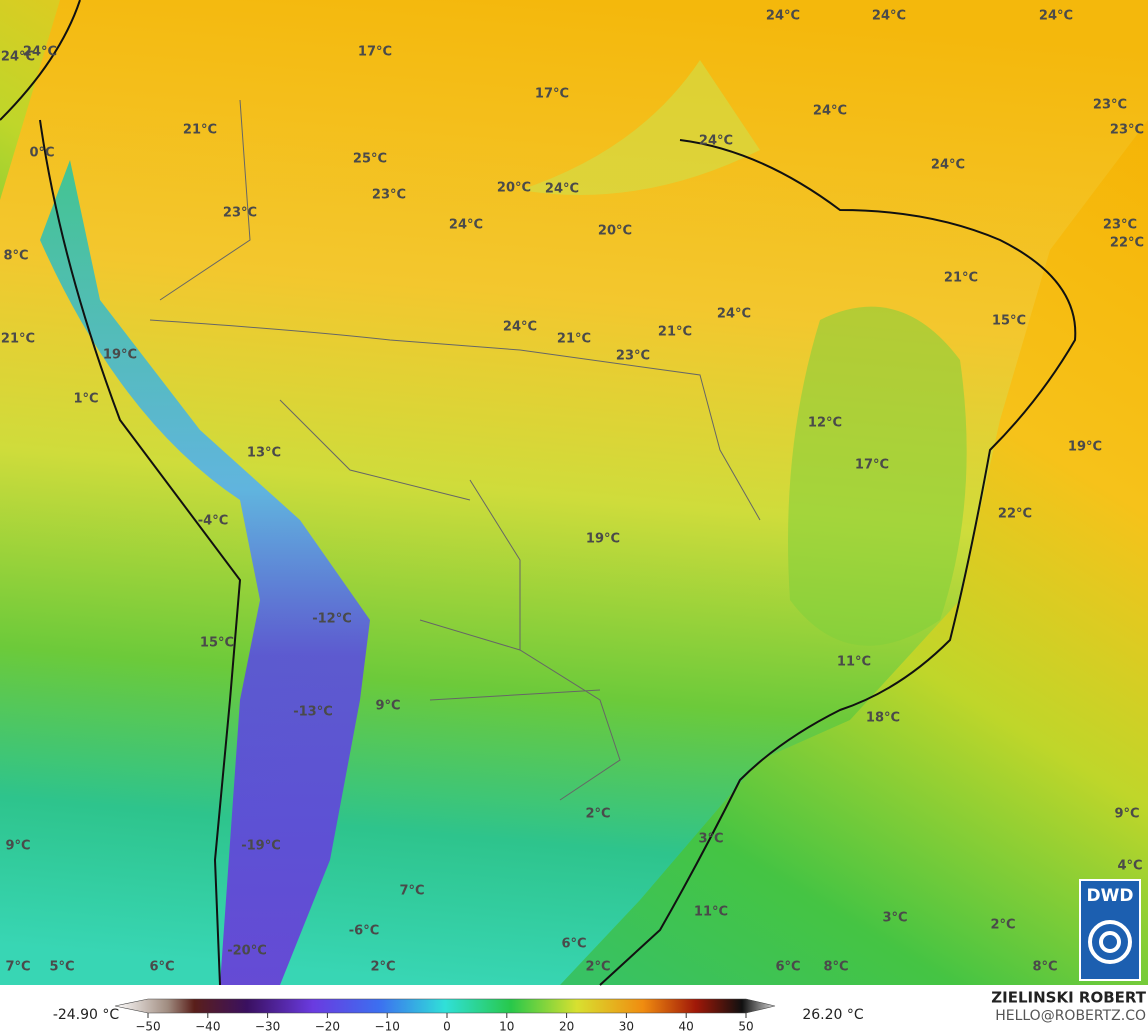 The width and height of the screenshot is (1148, 1035). I want to click on colorbar-tick-label: −30, so click(267, 1027).